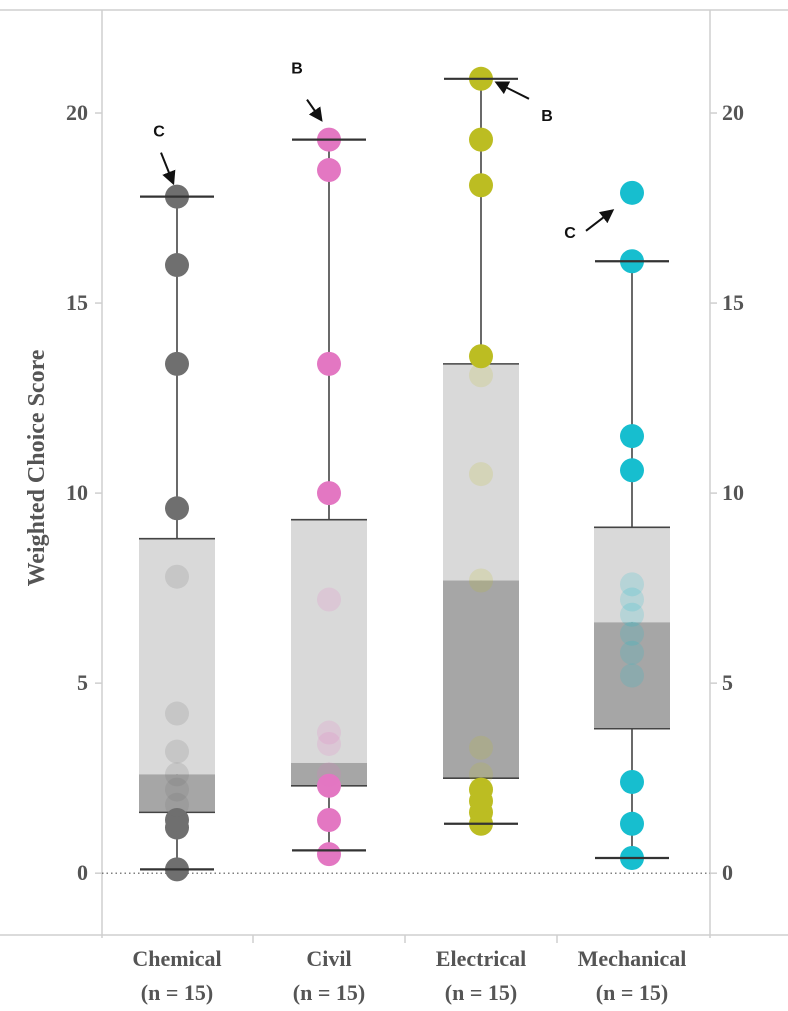 Image resolution: width=788 pixels, height=1011 pixels. What do you see at coordinates (481, 958) in the screenshot?
I see `category-label: Electrical` at bounding box center [481, 958].